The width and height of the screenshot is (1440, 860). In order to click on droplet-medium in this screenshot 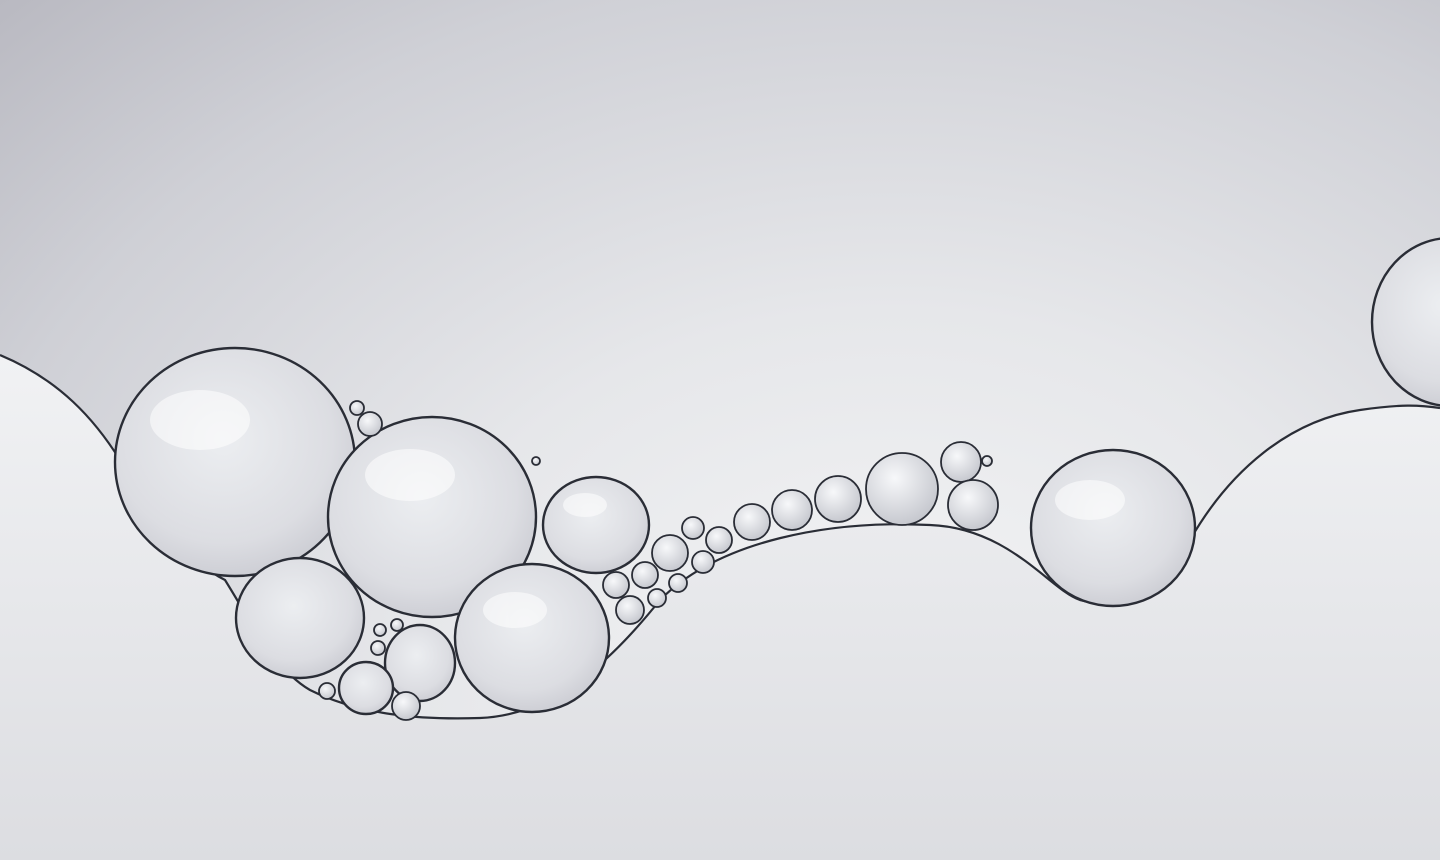, I will do `click(596, 525)`.